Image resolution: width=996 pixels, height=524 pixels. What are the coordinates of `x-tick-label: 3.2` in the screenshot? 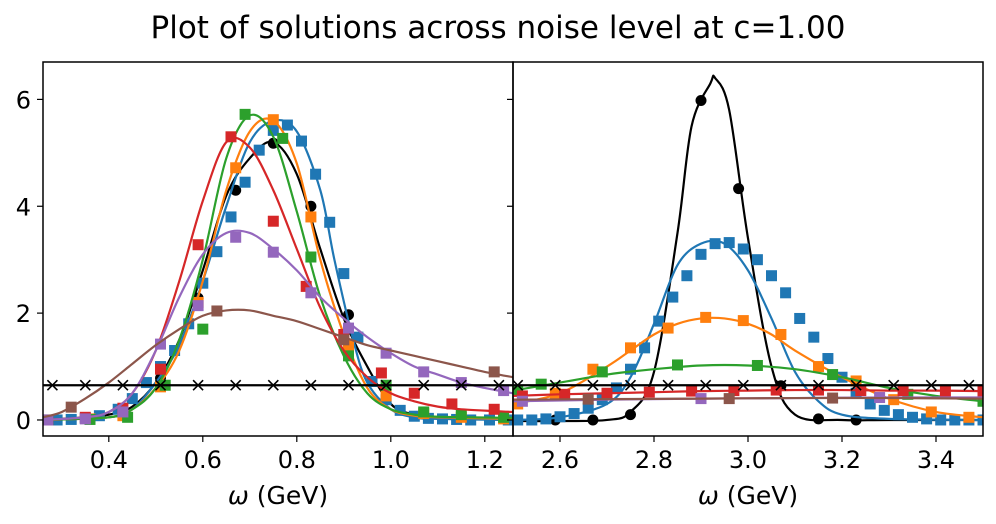 It's located at (842, 460).